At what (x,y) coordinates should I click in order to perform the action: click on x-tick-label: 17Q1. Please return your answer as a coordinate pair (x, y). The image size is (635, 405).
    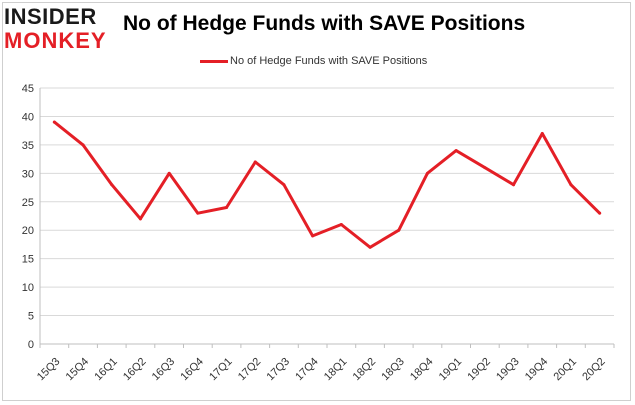
    Looking at the image, I should click on (221, 370).